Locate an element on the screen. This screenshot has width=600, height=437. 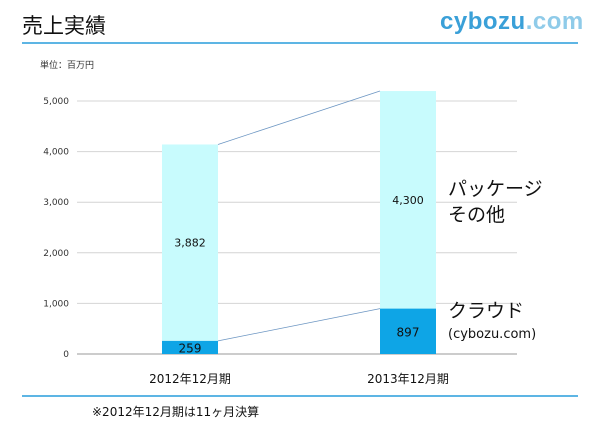
y-tick-label: 5,000 is located at coordinates (56, 102).